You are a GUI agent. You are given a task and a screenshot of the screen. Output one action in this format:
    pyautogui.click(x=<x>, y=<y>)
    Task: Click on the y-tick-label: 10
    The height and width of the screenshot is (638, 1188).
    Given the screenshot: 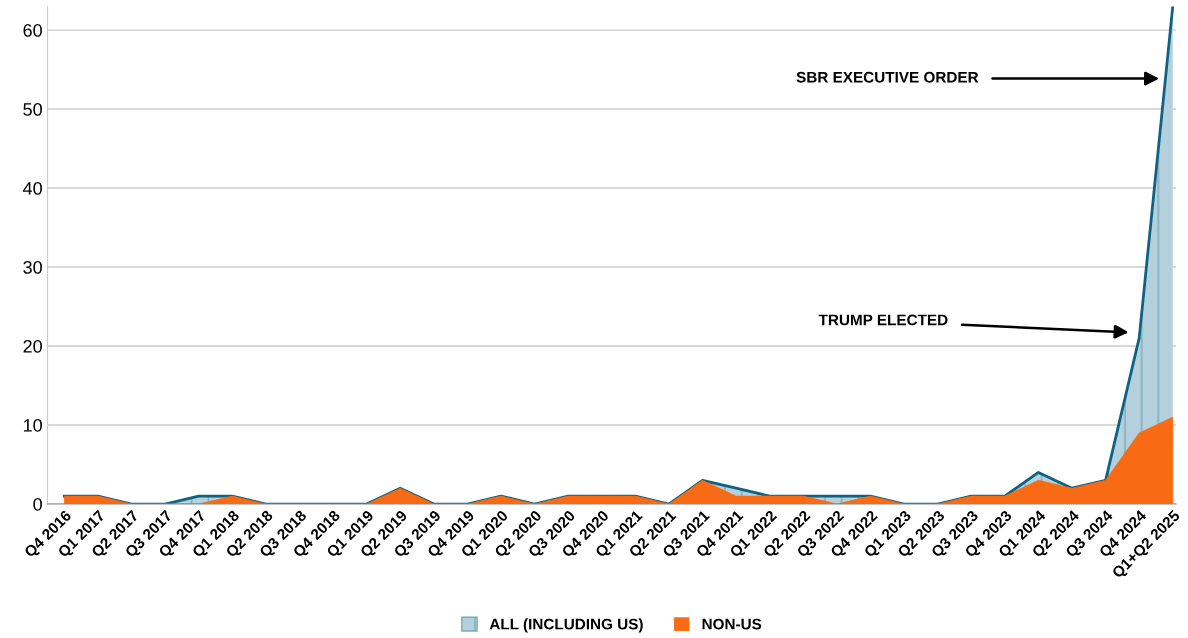 What is the action you would take?
    pyautogui.click(x=32, y=425)
    